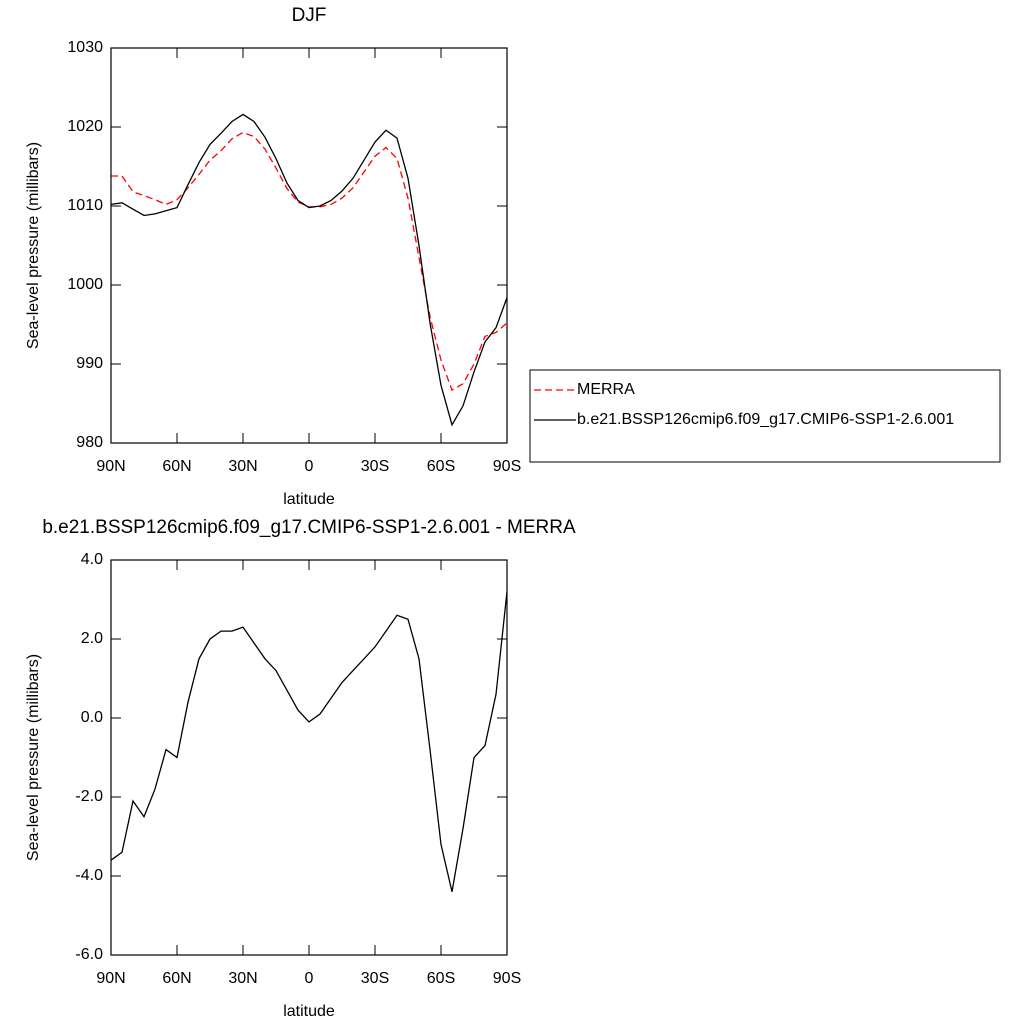 The image size is (1024, 1024). Describe the element at coordinates (92, 717) in the screenshot. I see `y-tick-label: 0.0` at that location.